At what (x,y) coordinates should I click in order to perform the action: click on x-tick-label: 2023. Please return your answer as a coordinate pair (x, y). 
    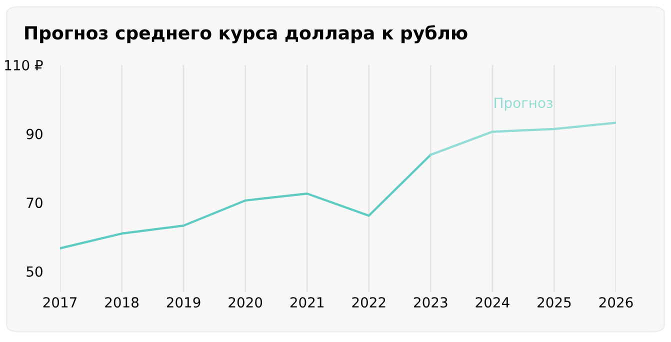
    Looking at the image, I should click on (431, 302).